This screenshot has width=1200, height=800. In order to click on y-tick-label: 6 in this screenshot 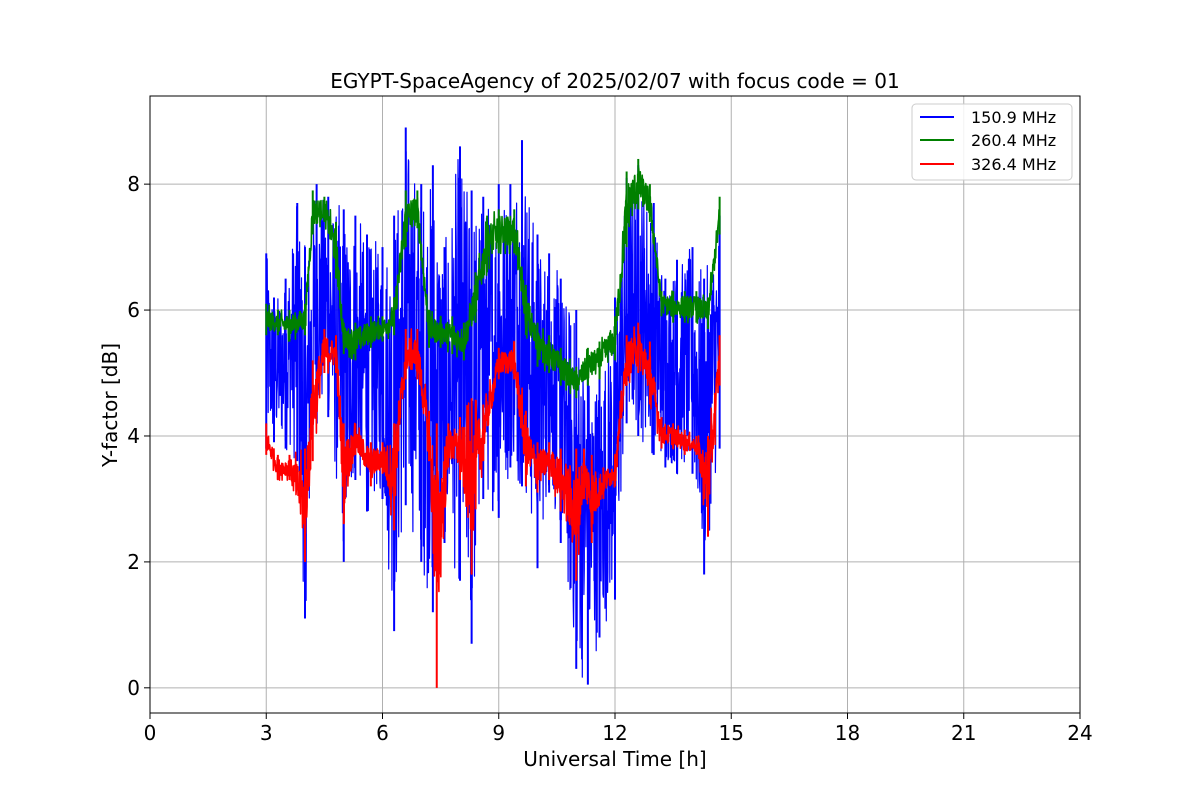, I will do `click(133, 310)`.